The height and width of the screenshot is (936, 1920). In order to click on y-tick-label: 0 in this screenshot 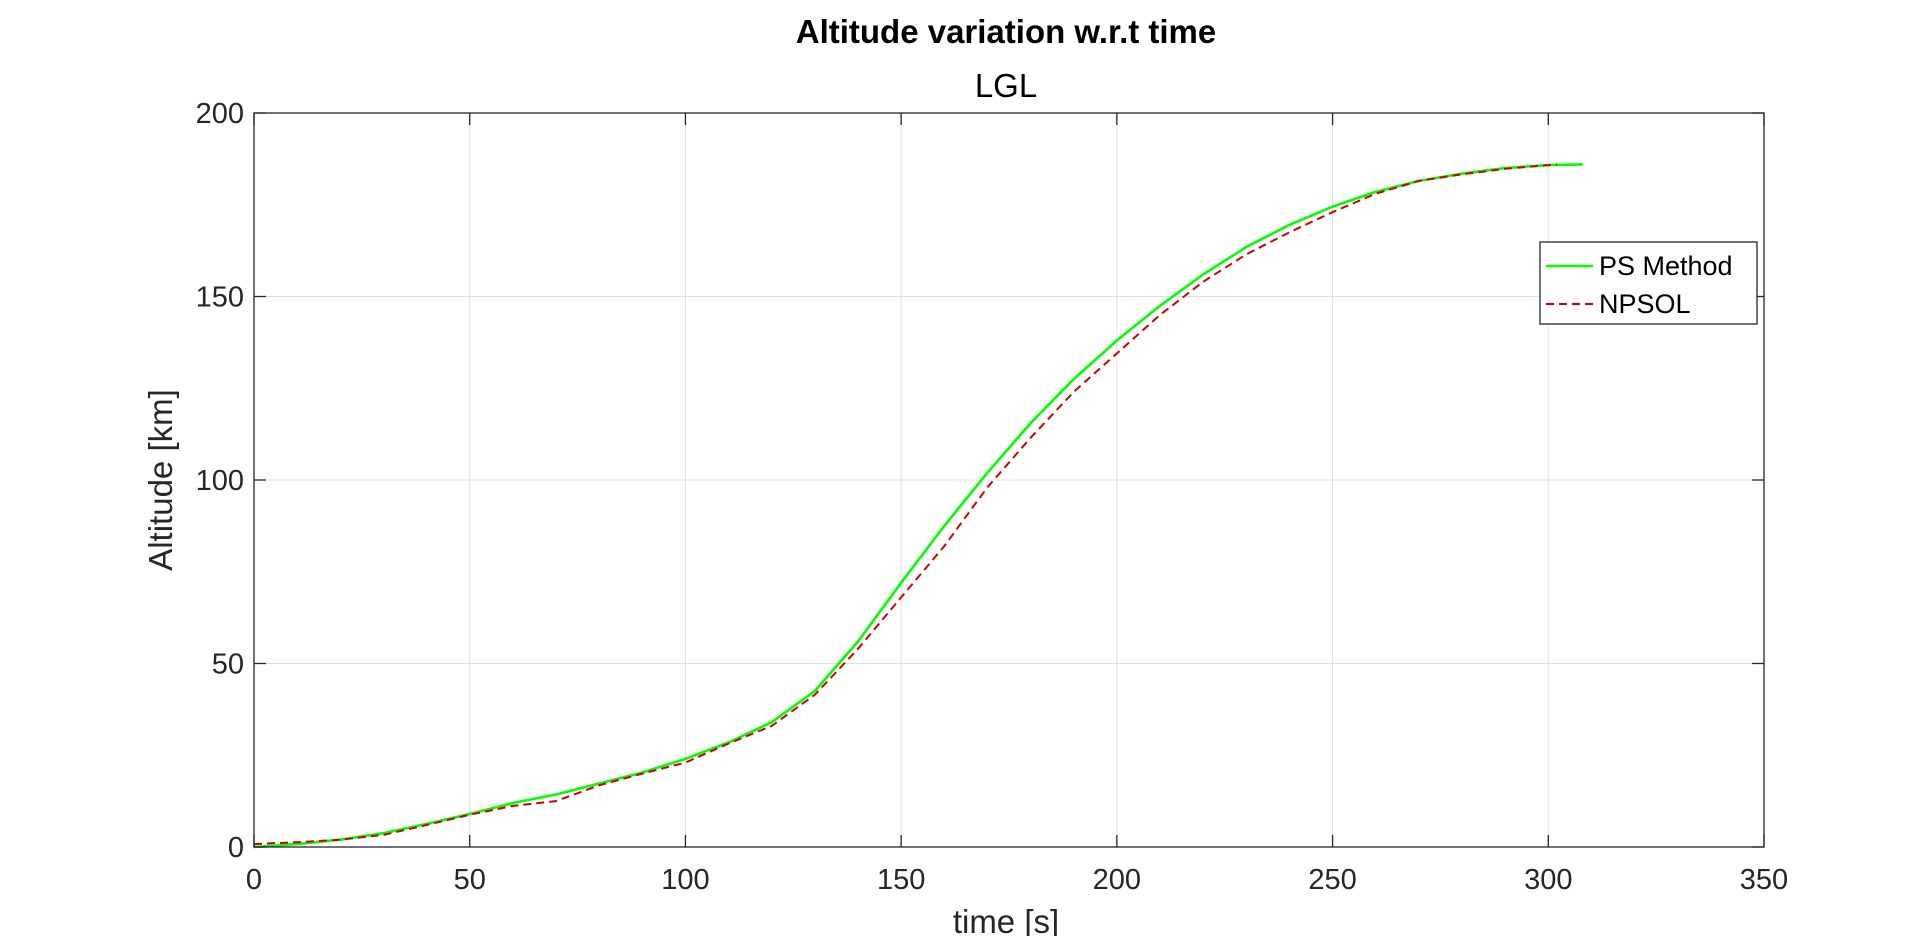, I will do `click(236, 848)`.